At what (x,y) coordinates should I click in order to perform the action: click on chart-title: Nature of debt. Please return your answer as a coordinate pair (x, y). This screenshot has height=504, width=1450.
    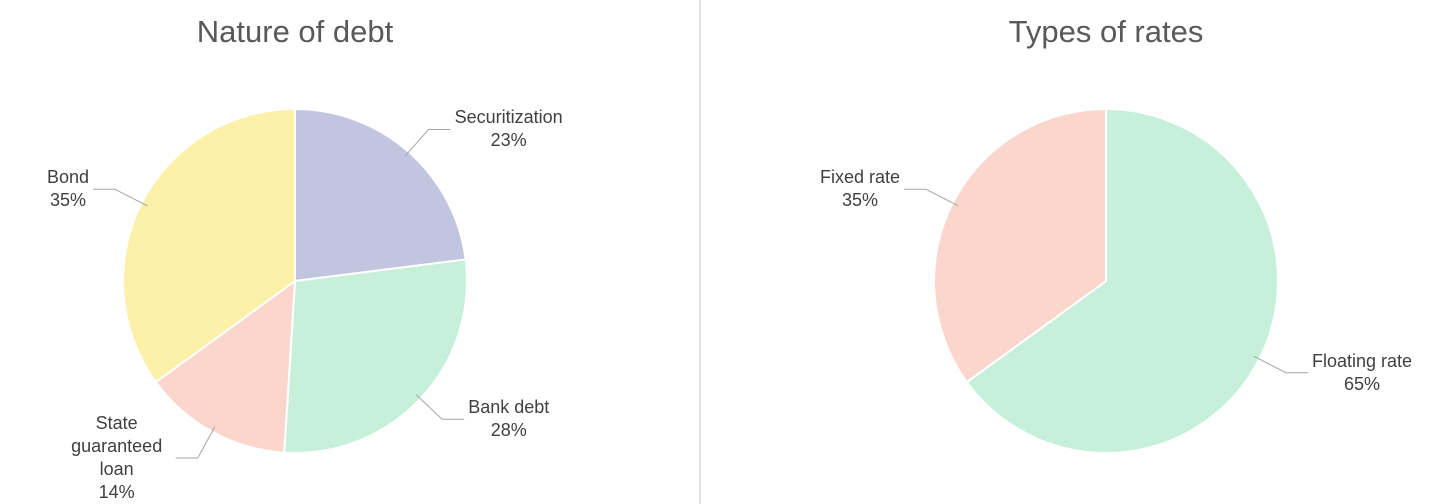
    Looking at the image, I should click on (295, 31).